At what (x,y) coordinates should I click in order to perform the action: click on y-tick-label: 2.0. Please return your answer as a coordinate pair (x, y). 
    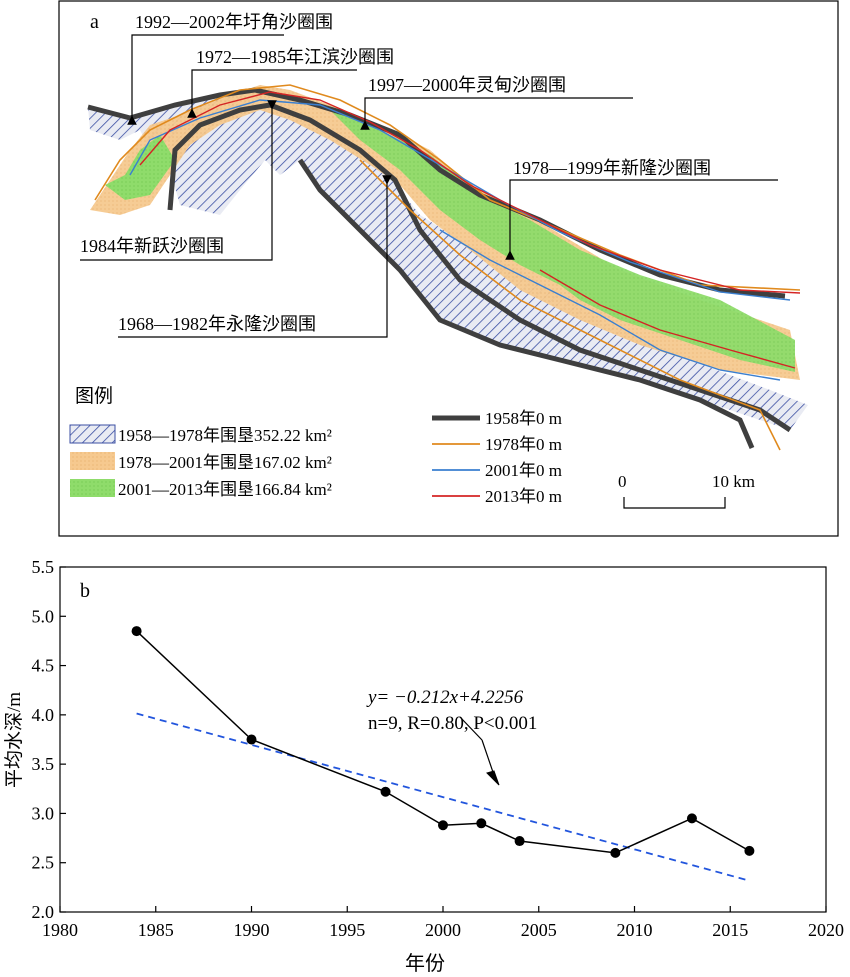
    Looking at the image, I should click on (43, 912).